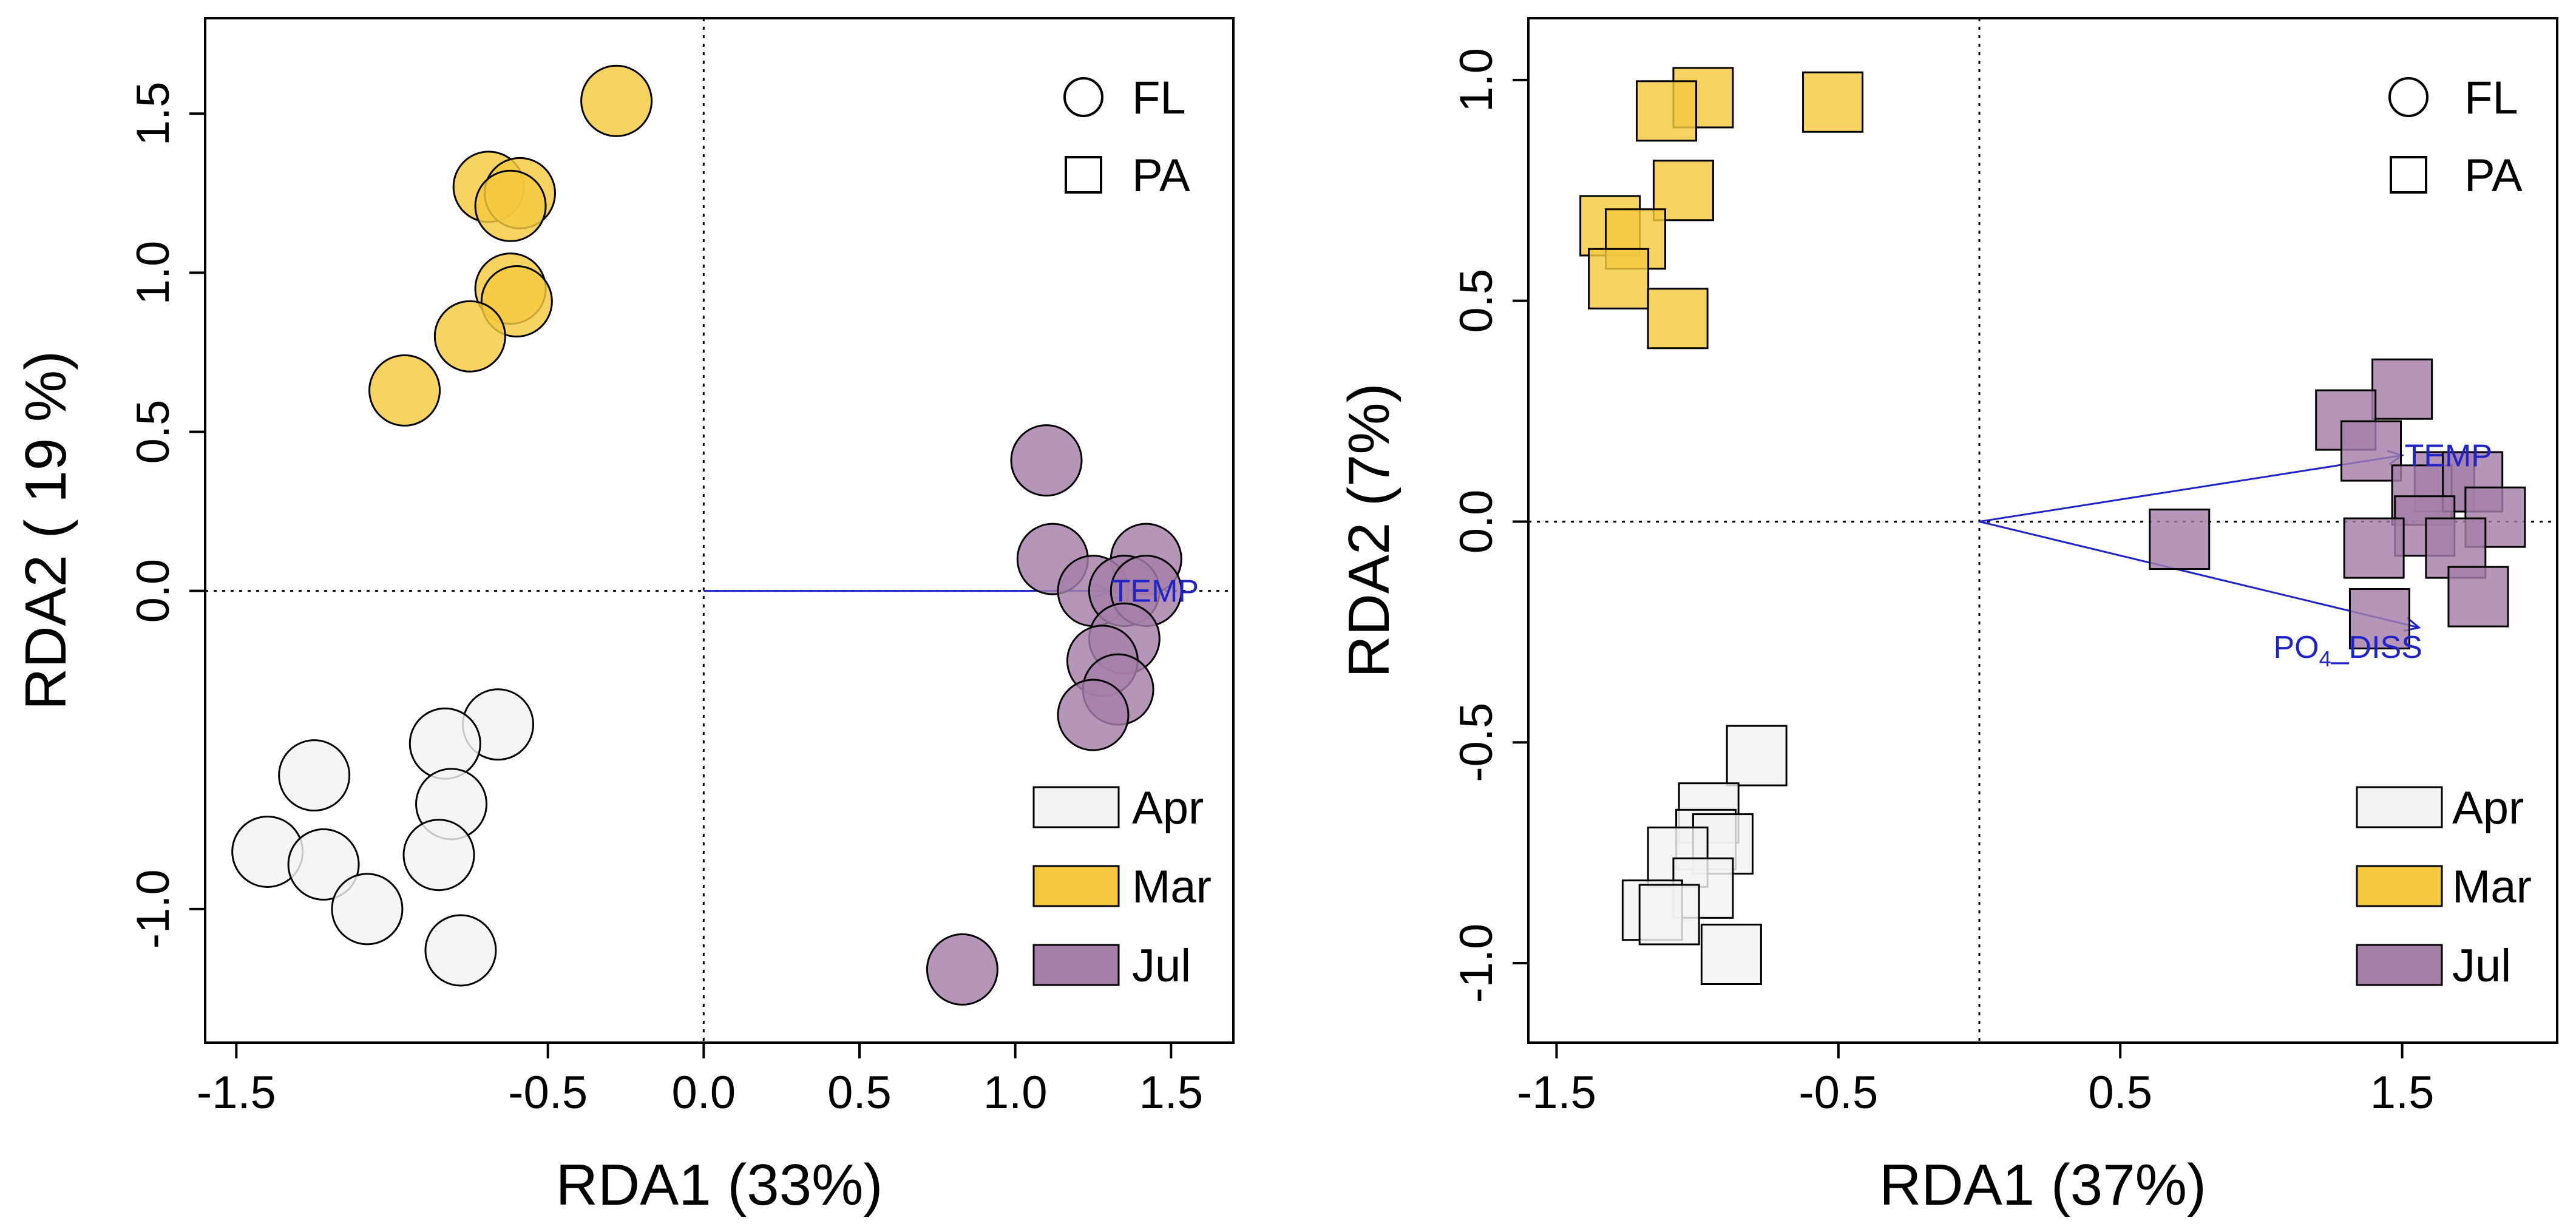 Image resolution: width=2576 pixels, height=1232 pixels. I want to click on arrow-label-main: PO, so click(2296, 647).